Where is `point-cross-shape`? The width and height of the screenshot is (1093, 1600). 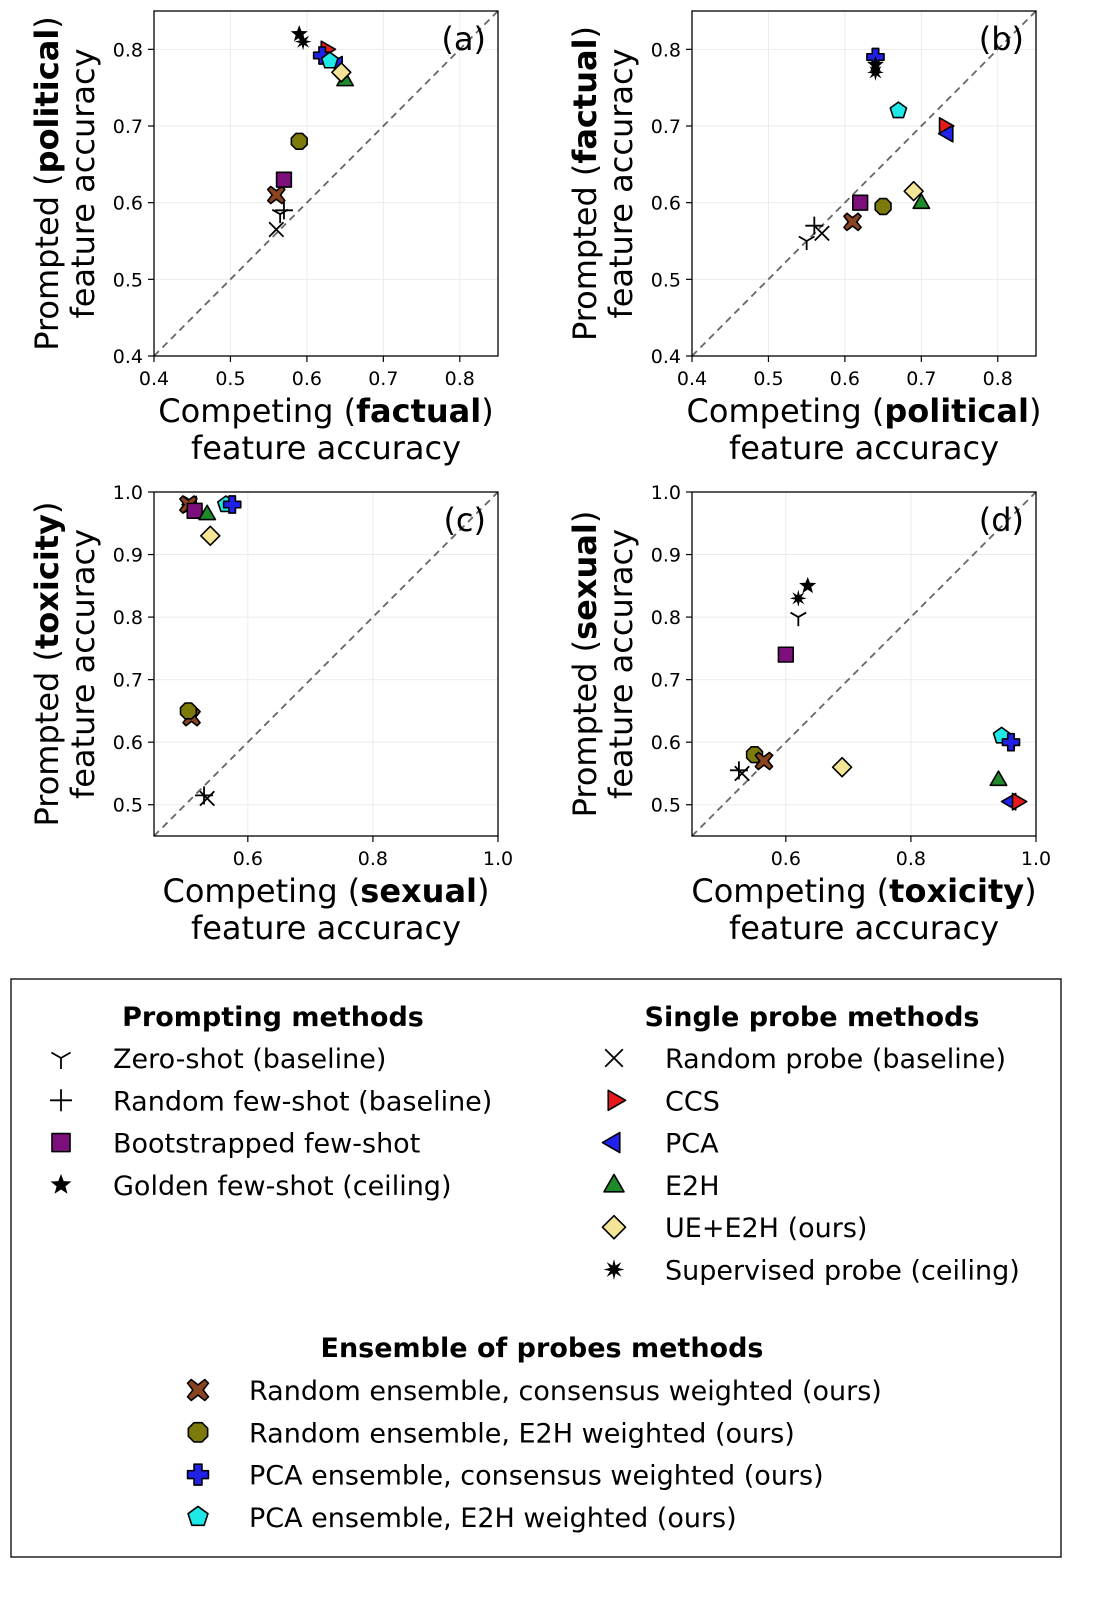 point-cross-shape is located at coordinates (232, 504).